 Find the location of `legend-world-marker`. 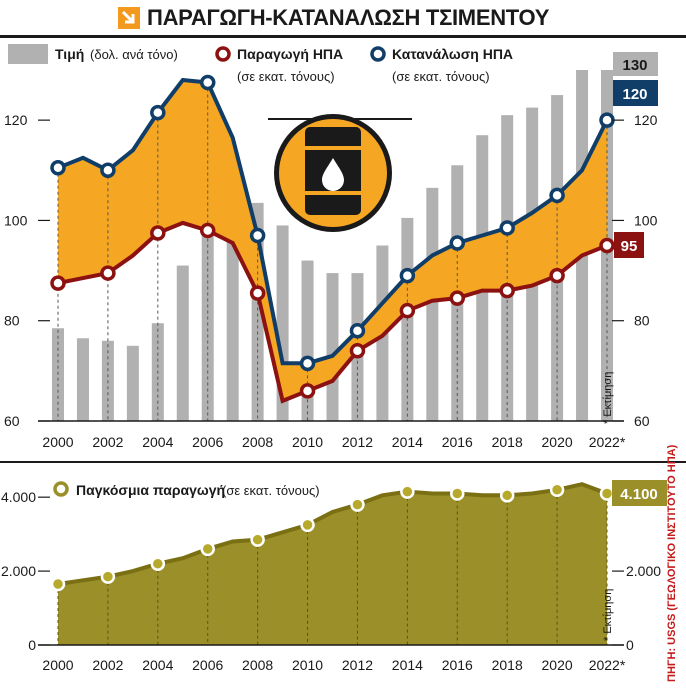

legend-world-marker is located at coordinates (61, 489).